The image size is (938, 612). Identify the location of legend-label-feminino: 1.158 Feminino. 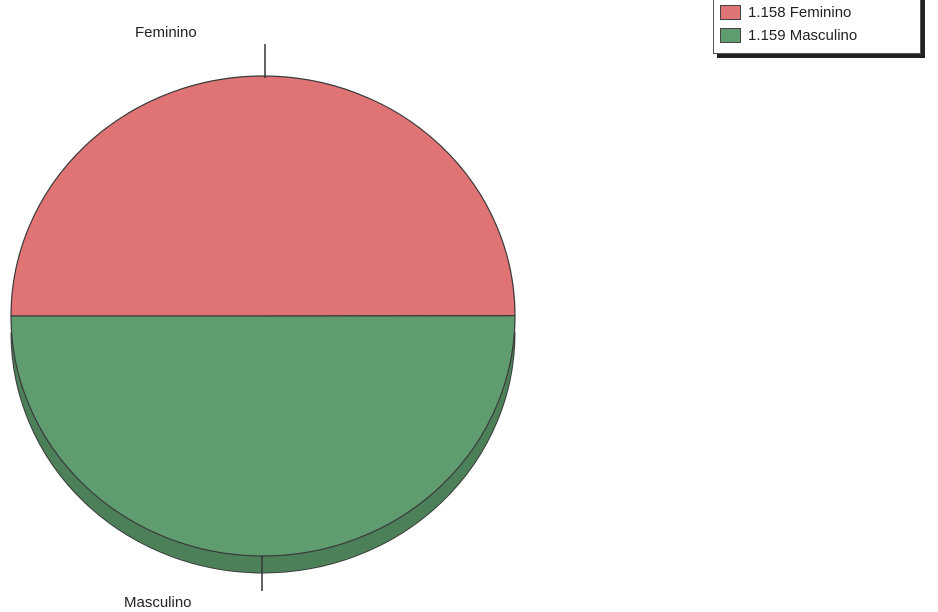
(800, 12).